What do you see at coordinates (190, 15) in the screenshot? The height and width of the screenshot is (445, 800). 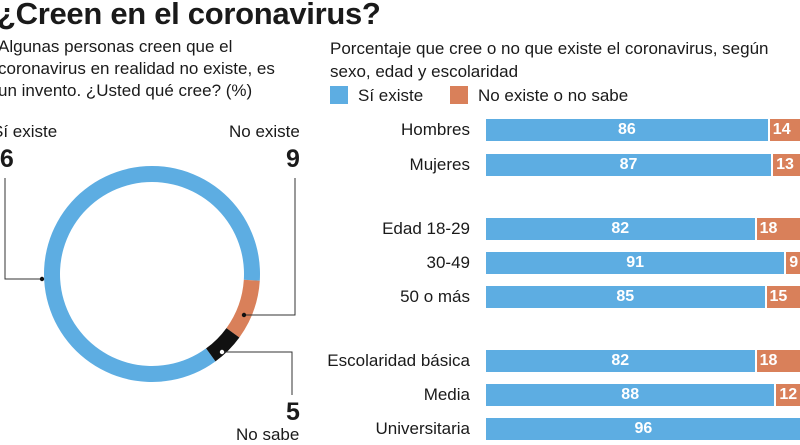 I see `chart-title: ¿Creen en el coronavirus?` at bounding box center [190, 15].